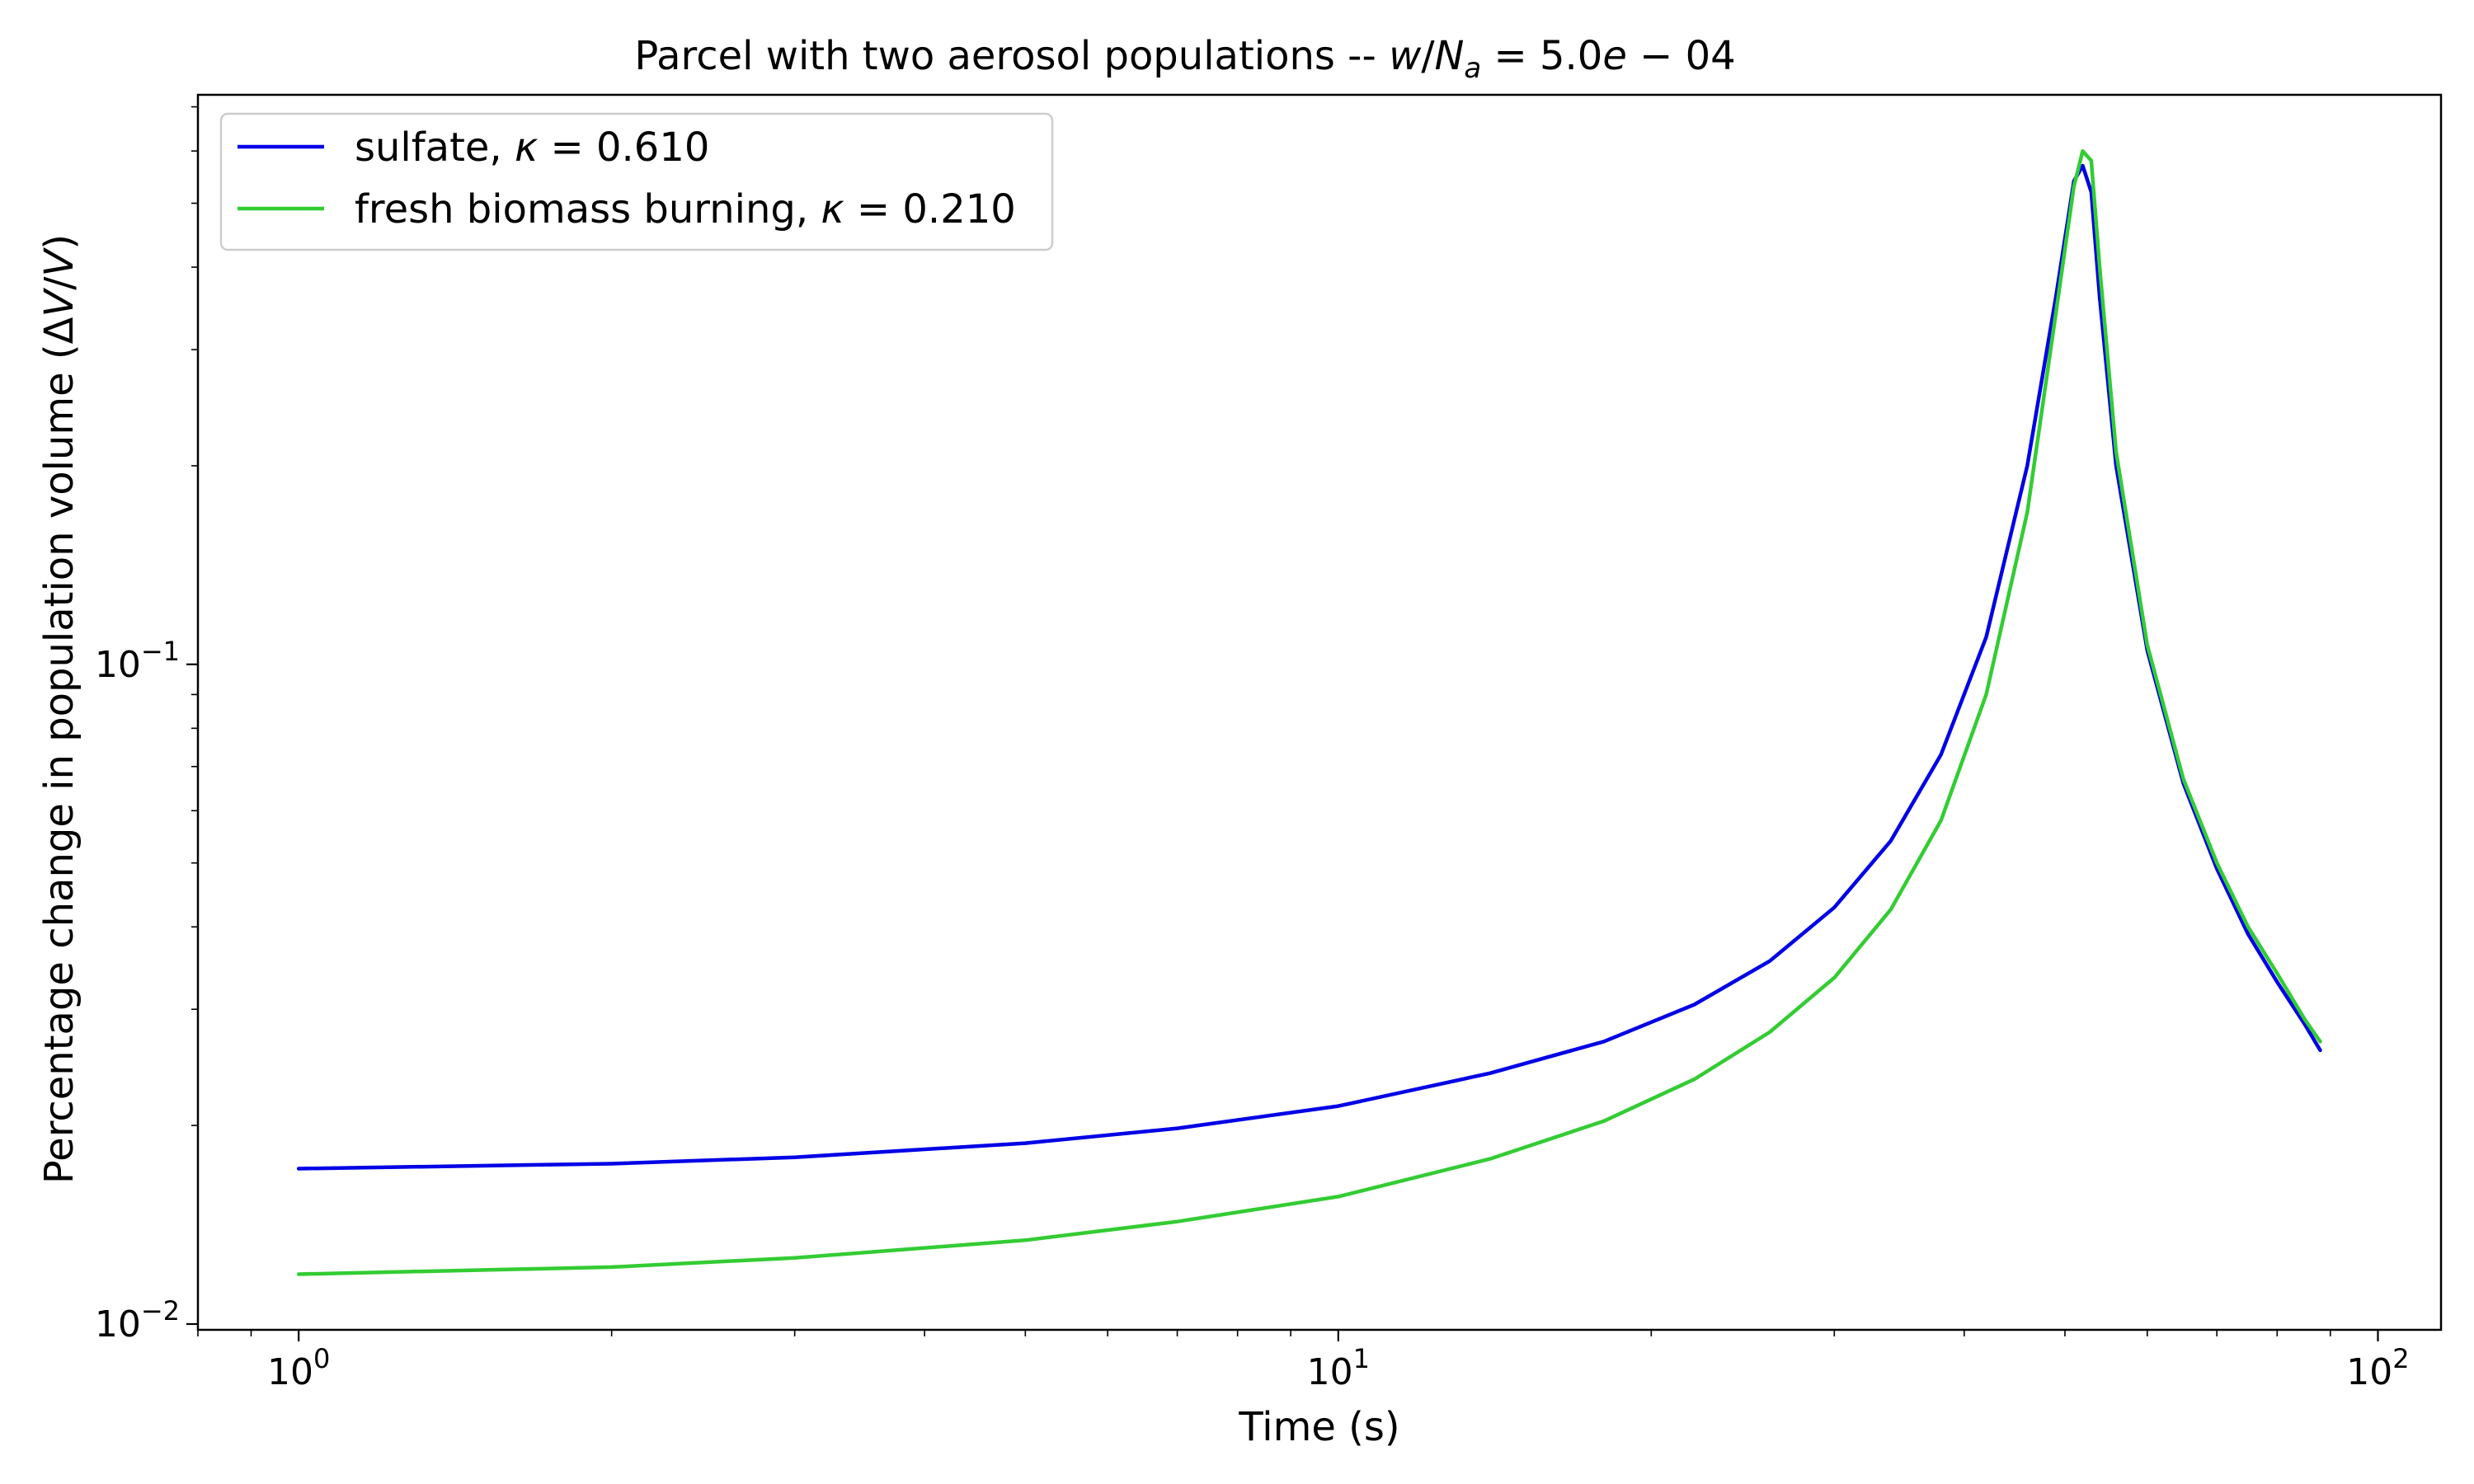  Describe the element at coordinates (137, 1320) in the screenshot. I see `y-tick-label: 10⁻²` at that location.